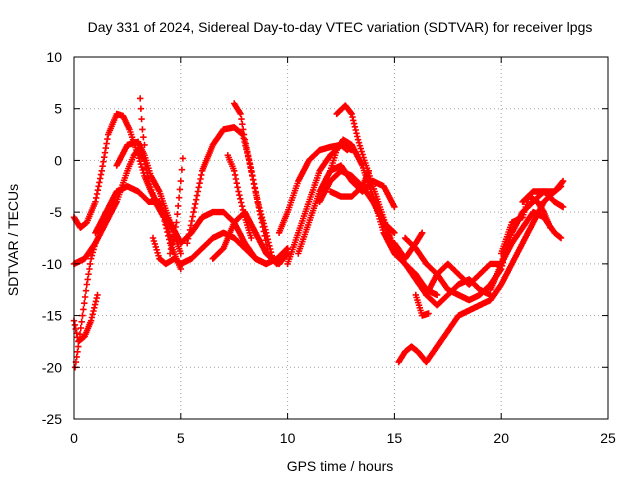 The height and width of the screenshot is (480, 640). Describe the element at coordinates (501, 438) in the screenshot. I see `x-tick-label: 20` at that location.